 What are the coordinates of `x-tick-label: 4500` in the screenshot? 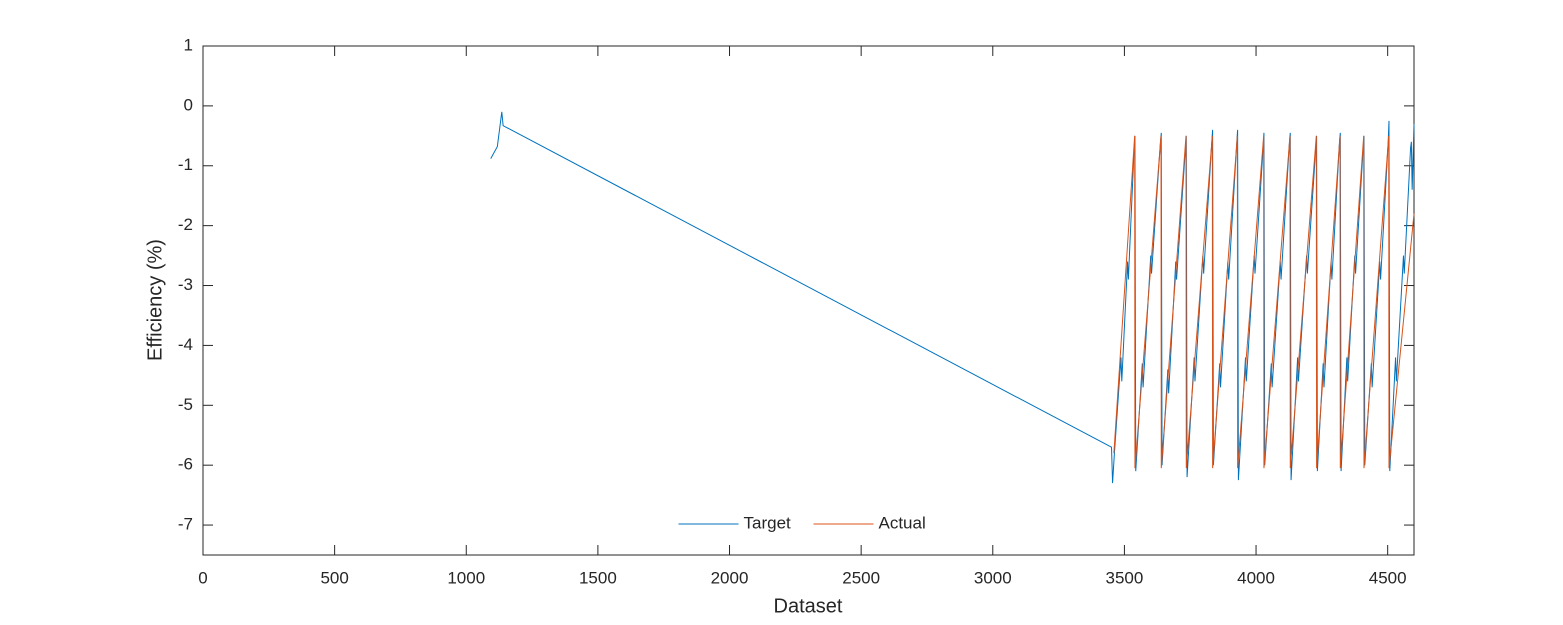 It's located at (1388, 577).